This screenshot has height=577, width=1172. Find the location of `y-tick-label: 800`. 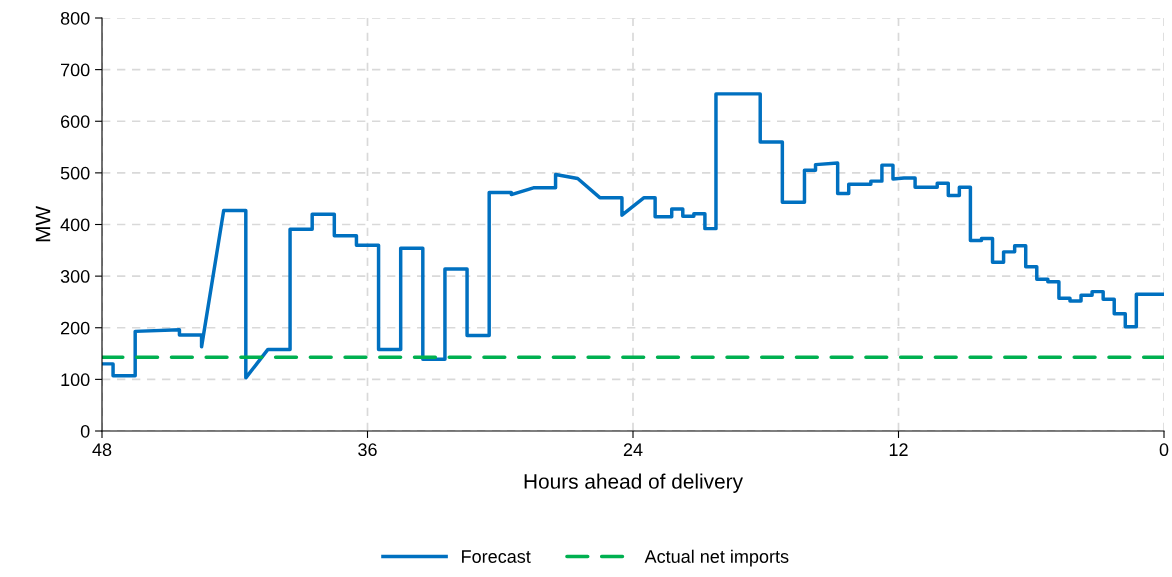

y-tick-label: 800 is located at coordinates (75, 18).